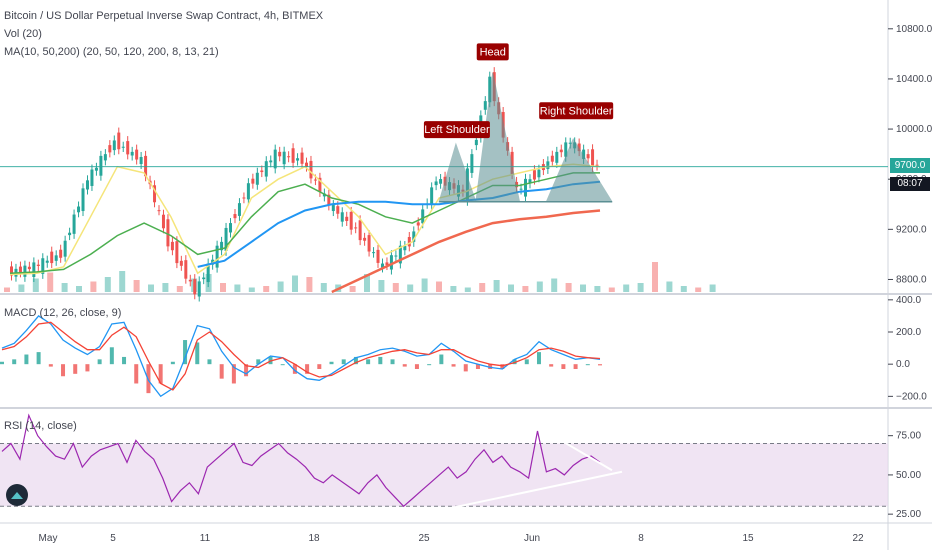 This screenshot has height=550, width=932. What do you see at coordinates (424, 538) in the screenshot?
I see `time-tick-label: 25` at bounding box center [424, 538].